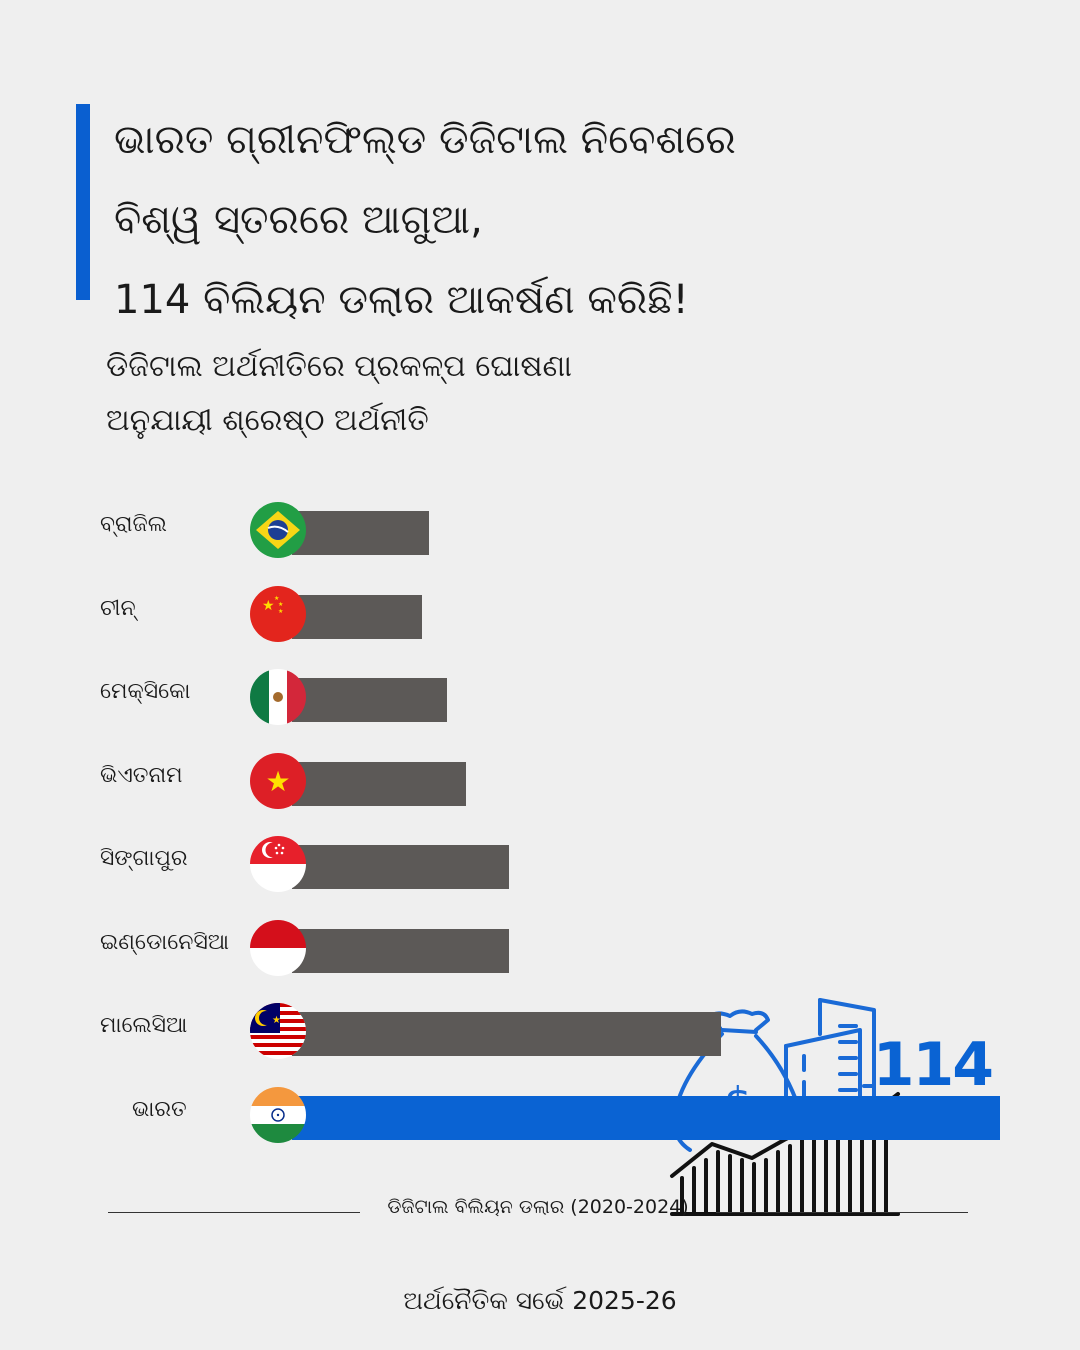 The image size is (1080, 1350). I want to click on subtitle-line-2: ଅନୁଯାୟୀ ଶ୍ରେଷ୍ଠ ଅର୍ଥନୀତି, so click(267, 420).